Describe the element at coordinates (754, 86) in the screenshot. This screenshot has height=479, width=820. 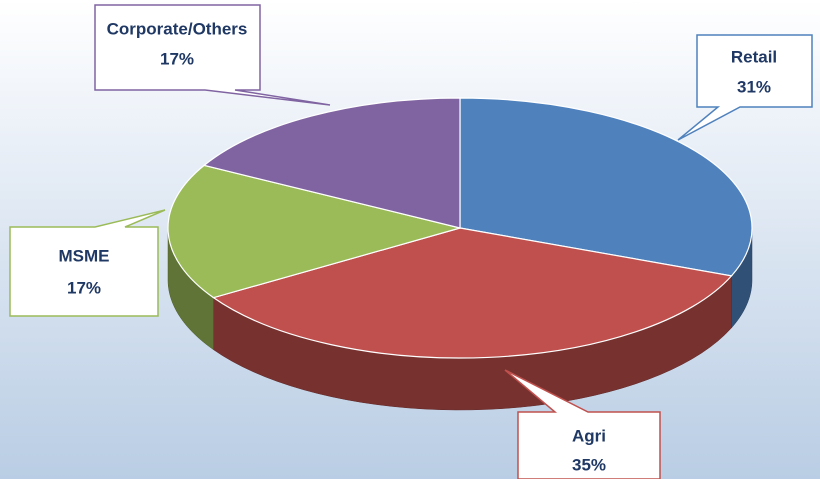
I see `value-label: 31%` at that location.